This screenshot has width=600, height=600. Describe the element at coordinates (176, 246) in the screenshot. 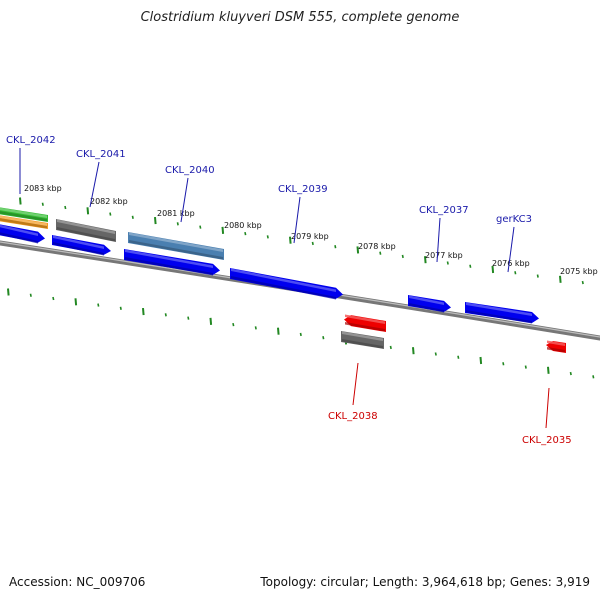

I see `feature-ckl-2040` at that location.